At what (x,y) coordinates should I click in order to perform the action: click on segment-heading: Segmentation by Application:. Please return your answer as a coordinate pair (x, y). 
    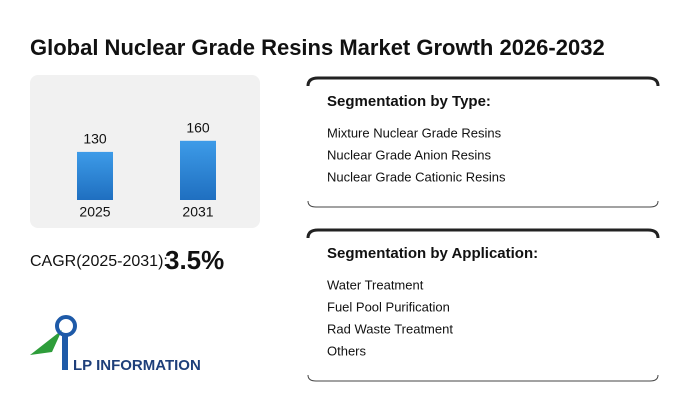
    Looking at the image, I should click on (432, 253).